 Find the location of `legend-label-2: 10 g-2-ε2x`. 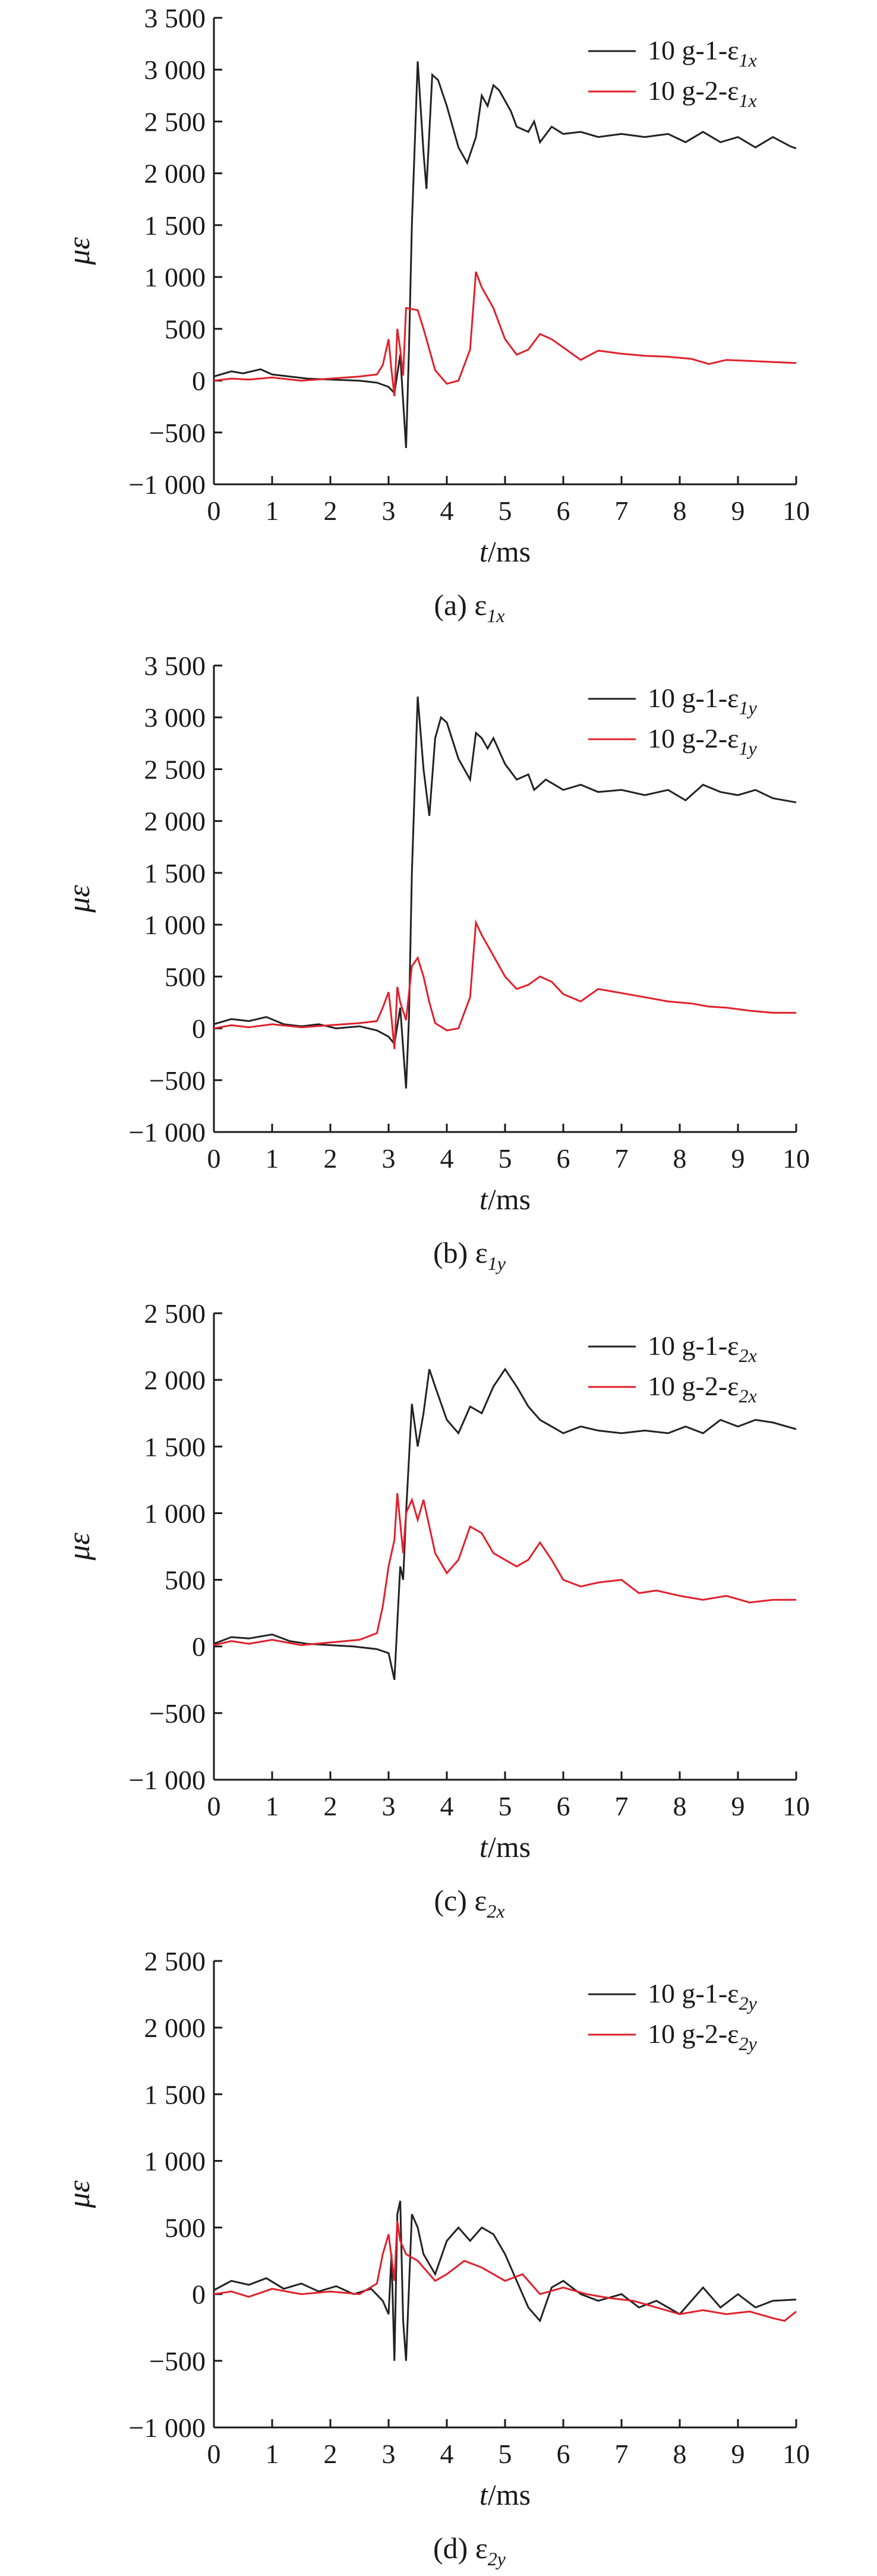

legend-label-2: 10 g-2-ε2x is located at coordinates (703, 1389).